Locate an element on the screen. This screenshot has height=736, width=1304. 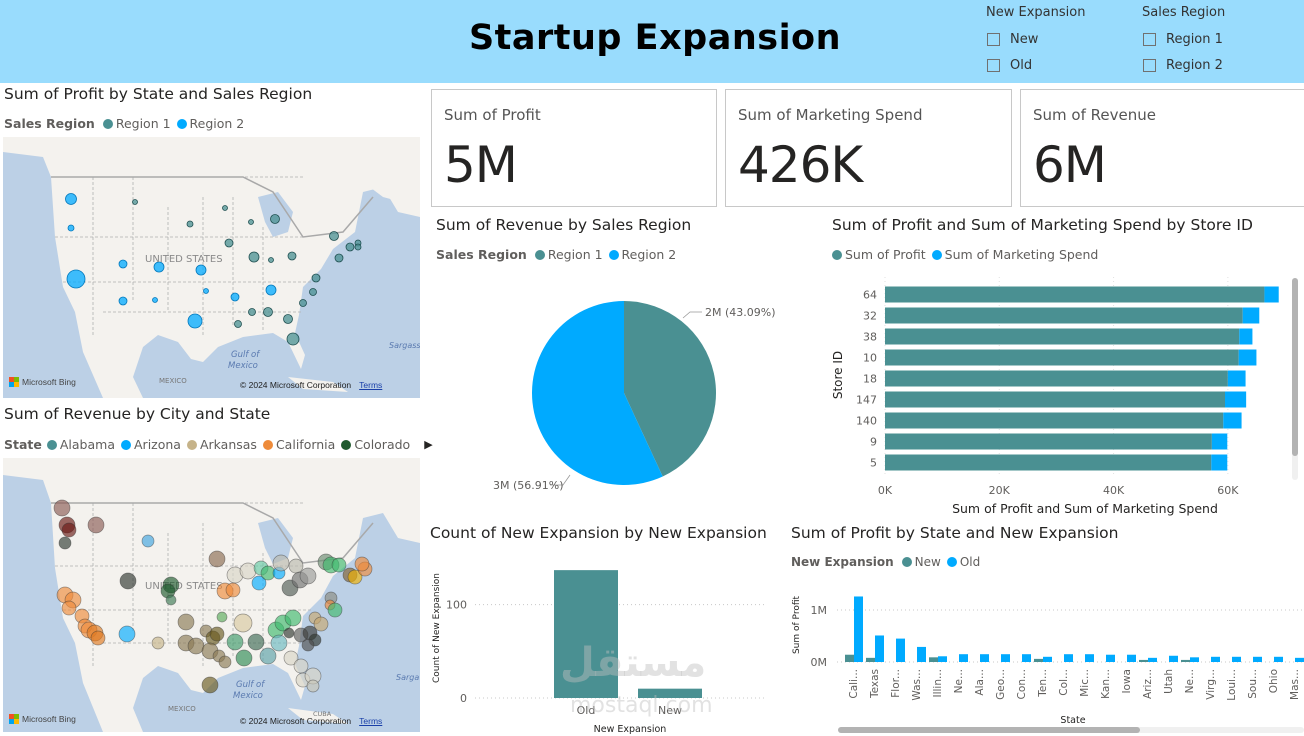
legend-item-arizona: Arizona is located at coordinates (151, 444).